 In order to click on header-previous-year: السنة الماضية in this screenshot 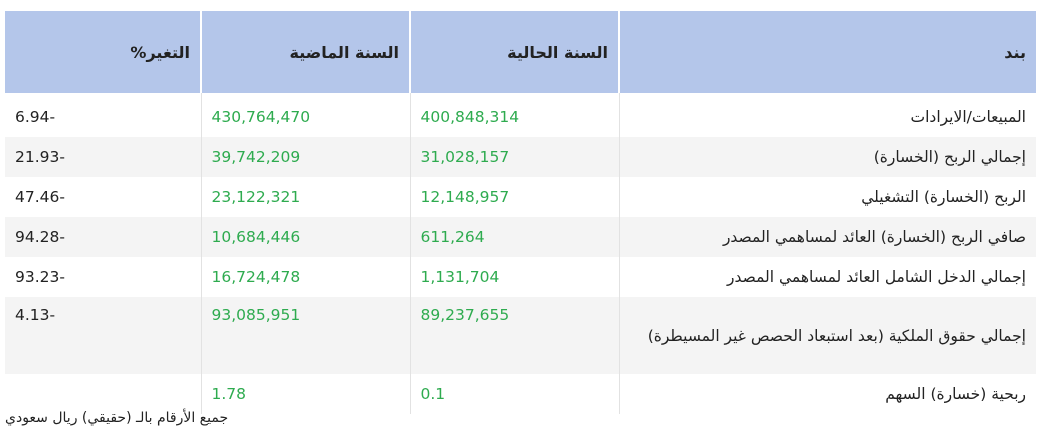, I will do `click(305, 52)`.